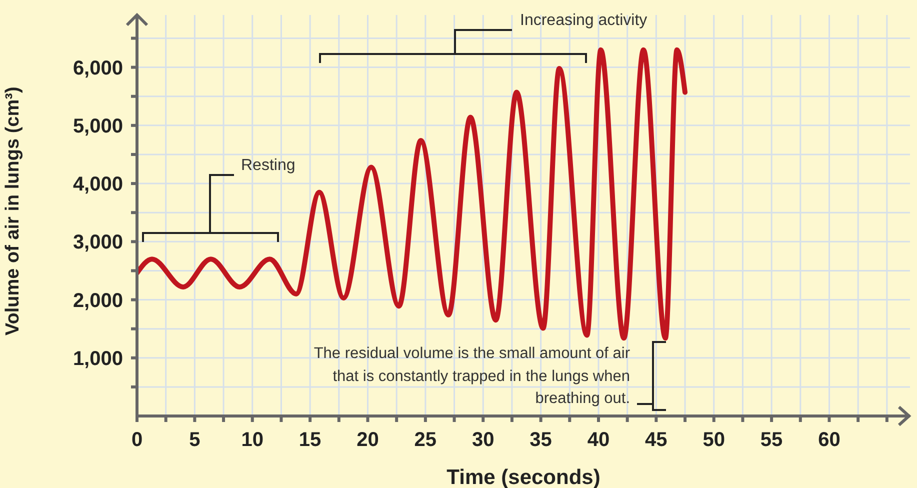 Image resolution: width=917 pixels, height=488 pixels. I want to click on y-axis-title: Volume of air in lungs (cm³), so click(13, 211).